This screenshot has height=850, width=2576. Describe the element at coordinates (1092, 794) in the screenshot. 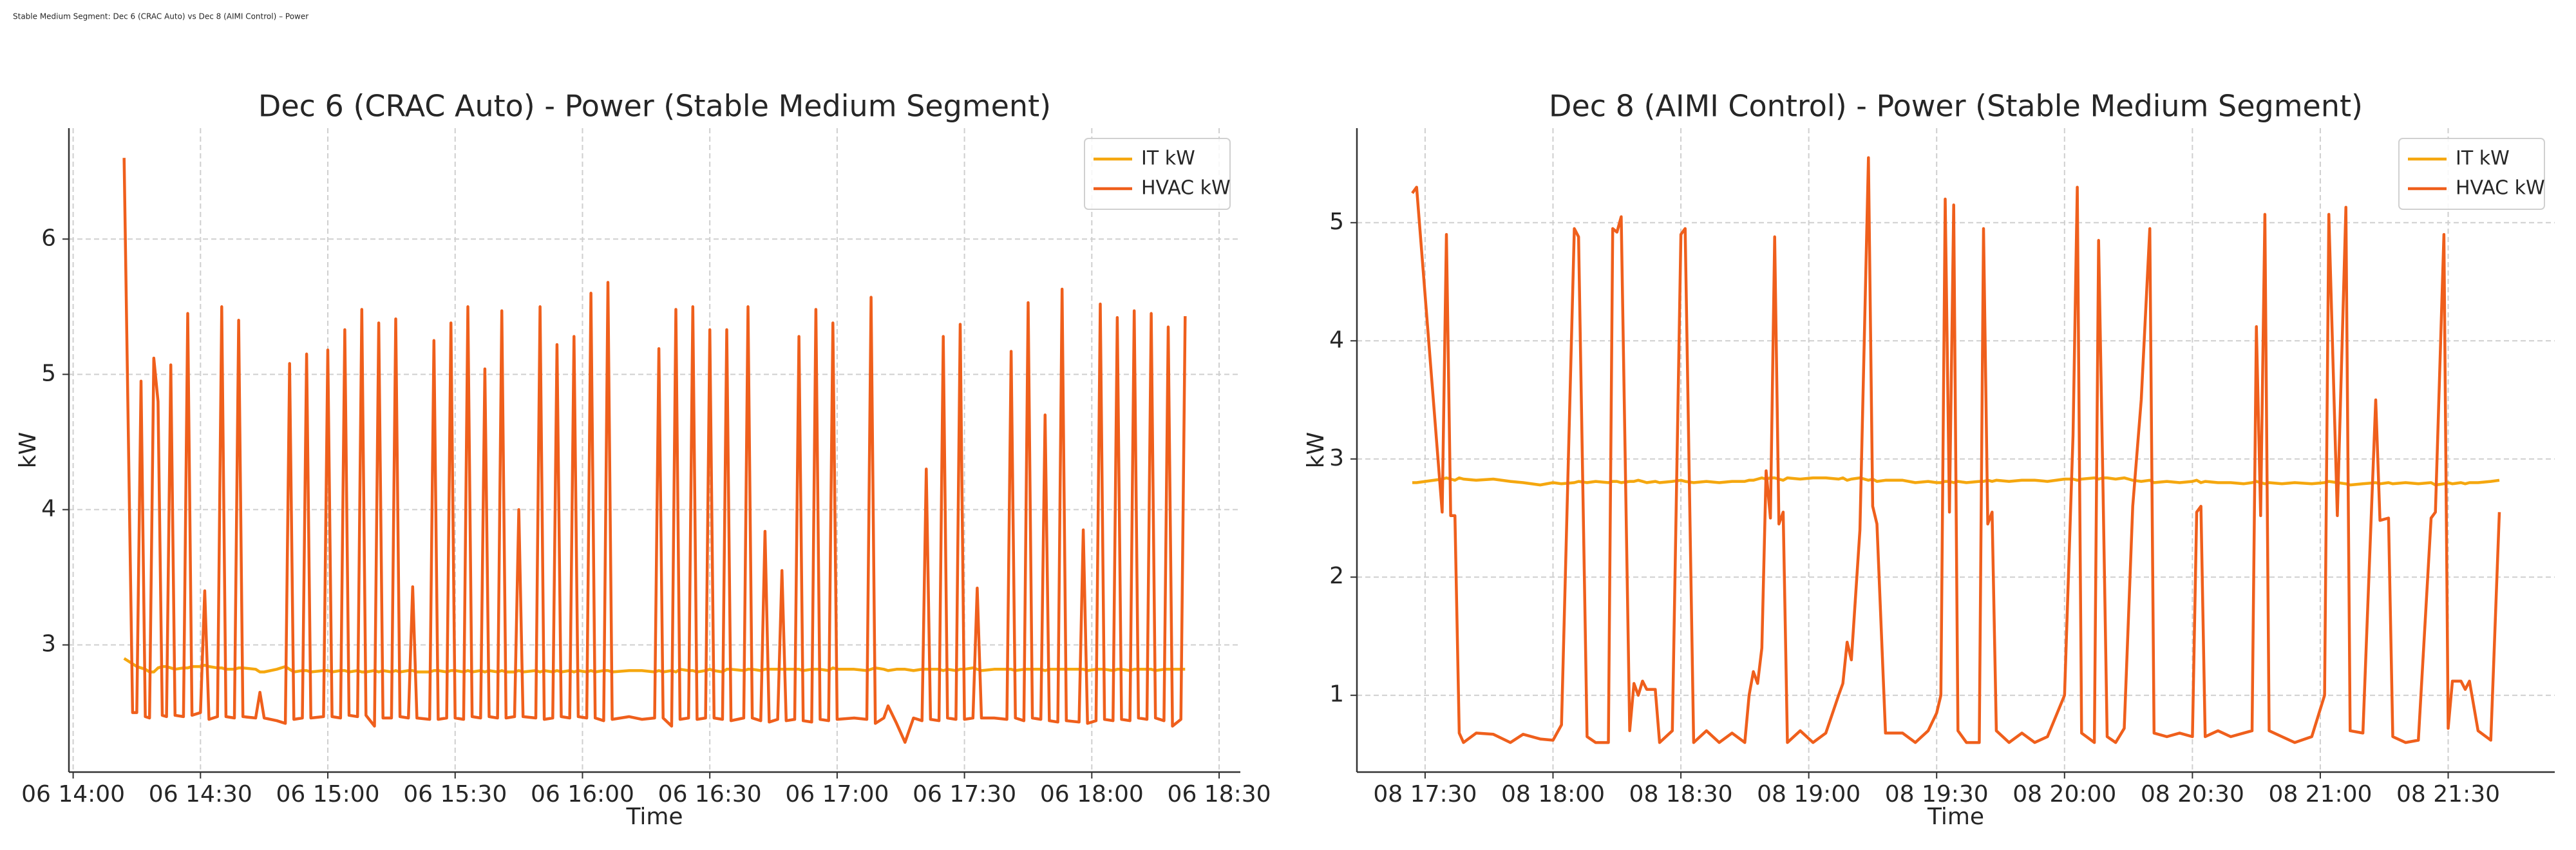

I see `x-tick-label: 06 18:00` at that location.